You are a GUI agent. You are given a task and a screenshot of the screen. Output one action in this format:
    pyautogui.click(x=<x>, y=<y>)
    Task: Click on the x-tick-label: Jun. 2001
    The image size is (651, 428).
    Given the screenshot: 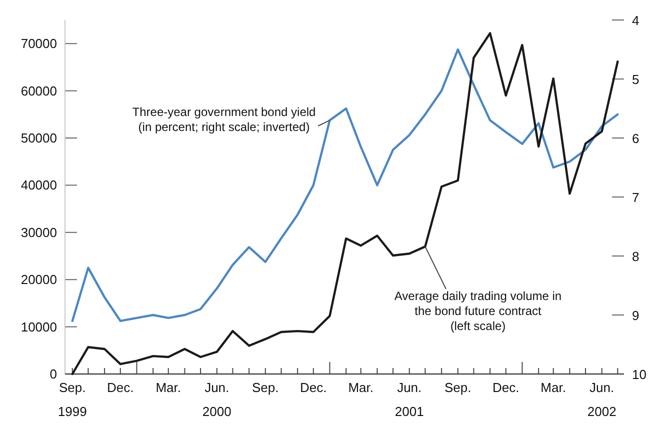 What is the action you would take?
    pyautogui.click(x=409, y=399)
    